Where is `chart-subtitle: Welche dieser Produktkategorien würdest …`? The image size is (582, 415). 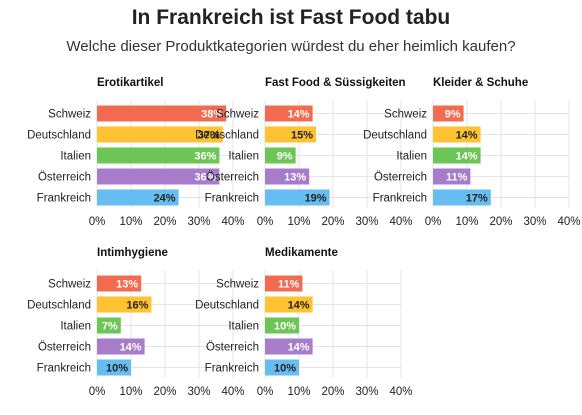
chart-subtitle: Welche dieser Produktkategorien würdest … is located at coordinates (291, 46).